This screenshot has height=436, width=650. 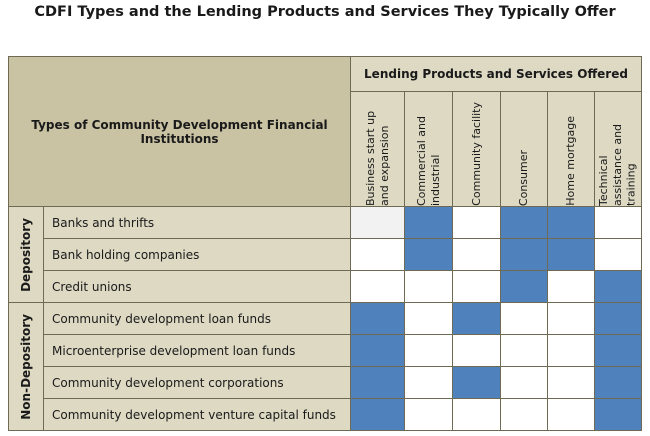 I want to click on group-label-1: Non-Depository, so click(x=26, y=367).